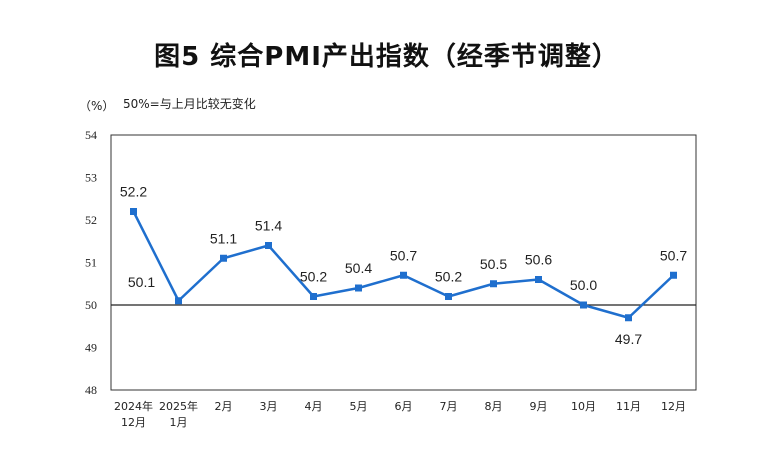  What do you see at coordinates (493, 264) in the screenshot?
I see `data-label: 50.5` at bounding box center [493, 264].